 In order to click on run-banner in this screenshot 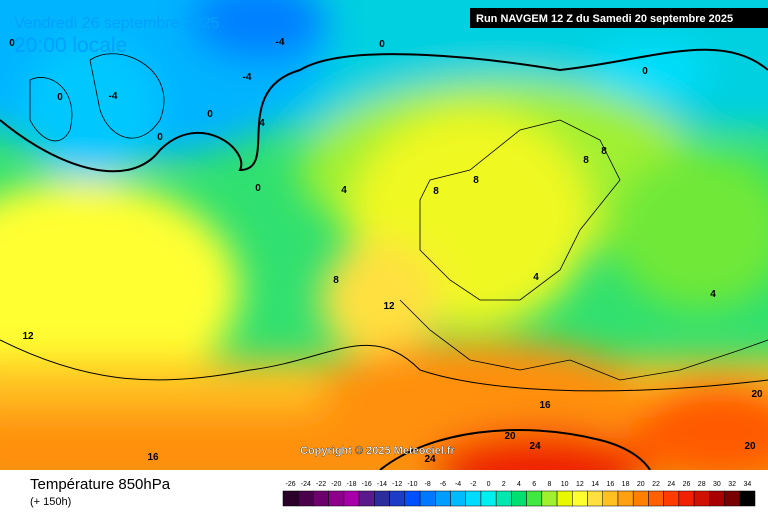, I will do `click(619, 18)`.